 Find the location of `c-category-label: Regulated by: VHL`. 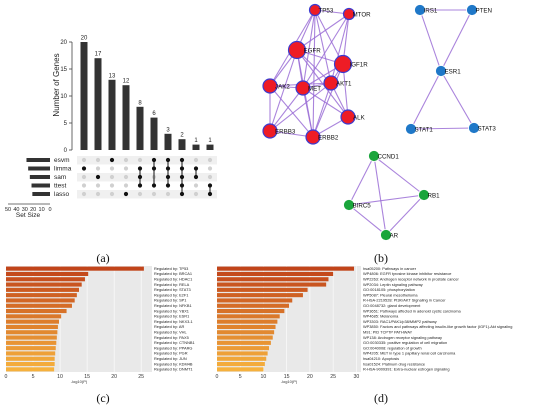

c-category-label: Regulated by: VHL is located at coordinates (170, 331).